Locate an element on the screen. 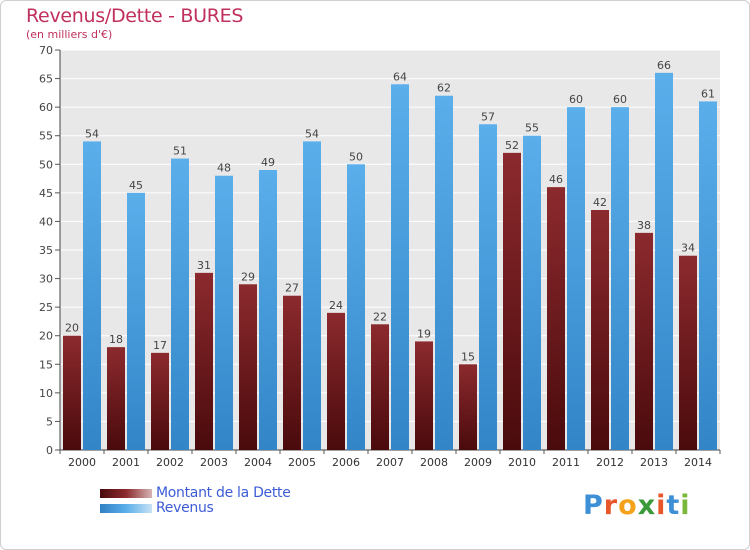 The image size is (750, 550). logo-letter: o is located at coordinates (628, 505).